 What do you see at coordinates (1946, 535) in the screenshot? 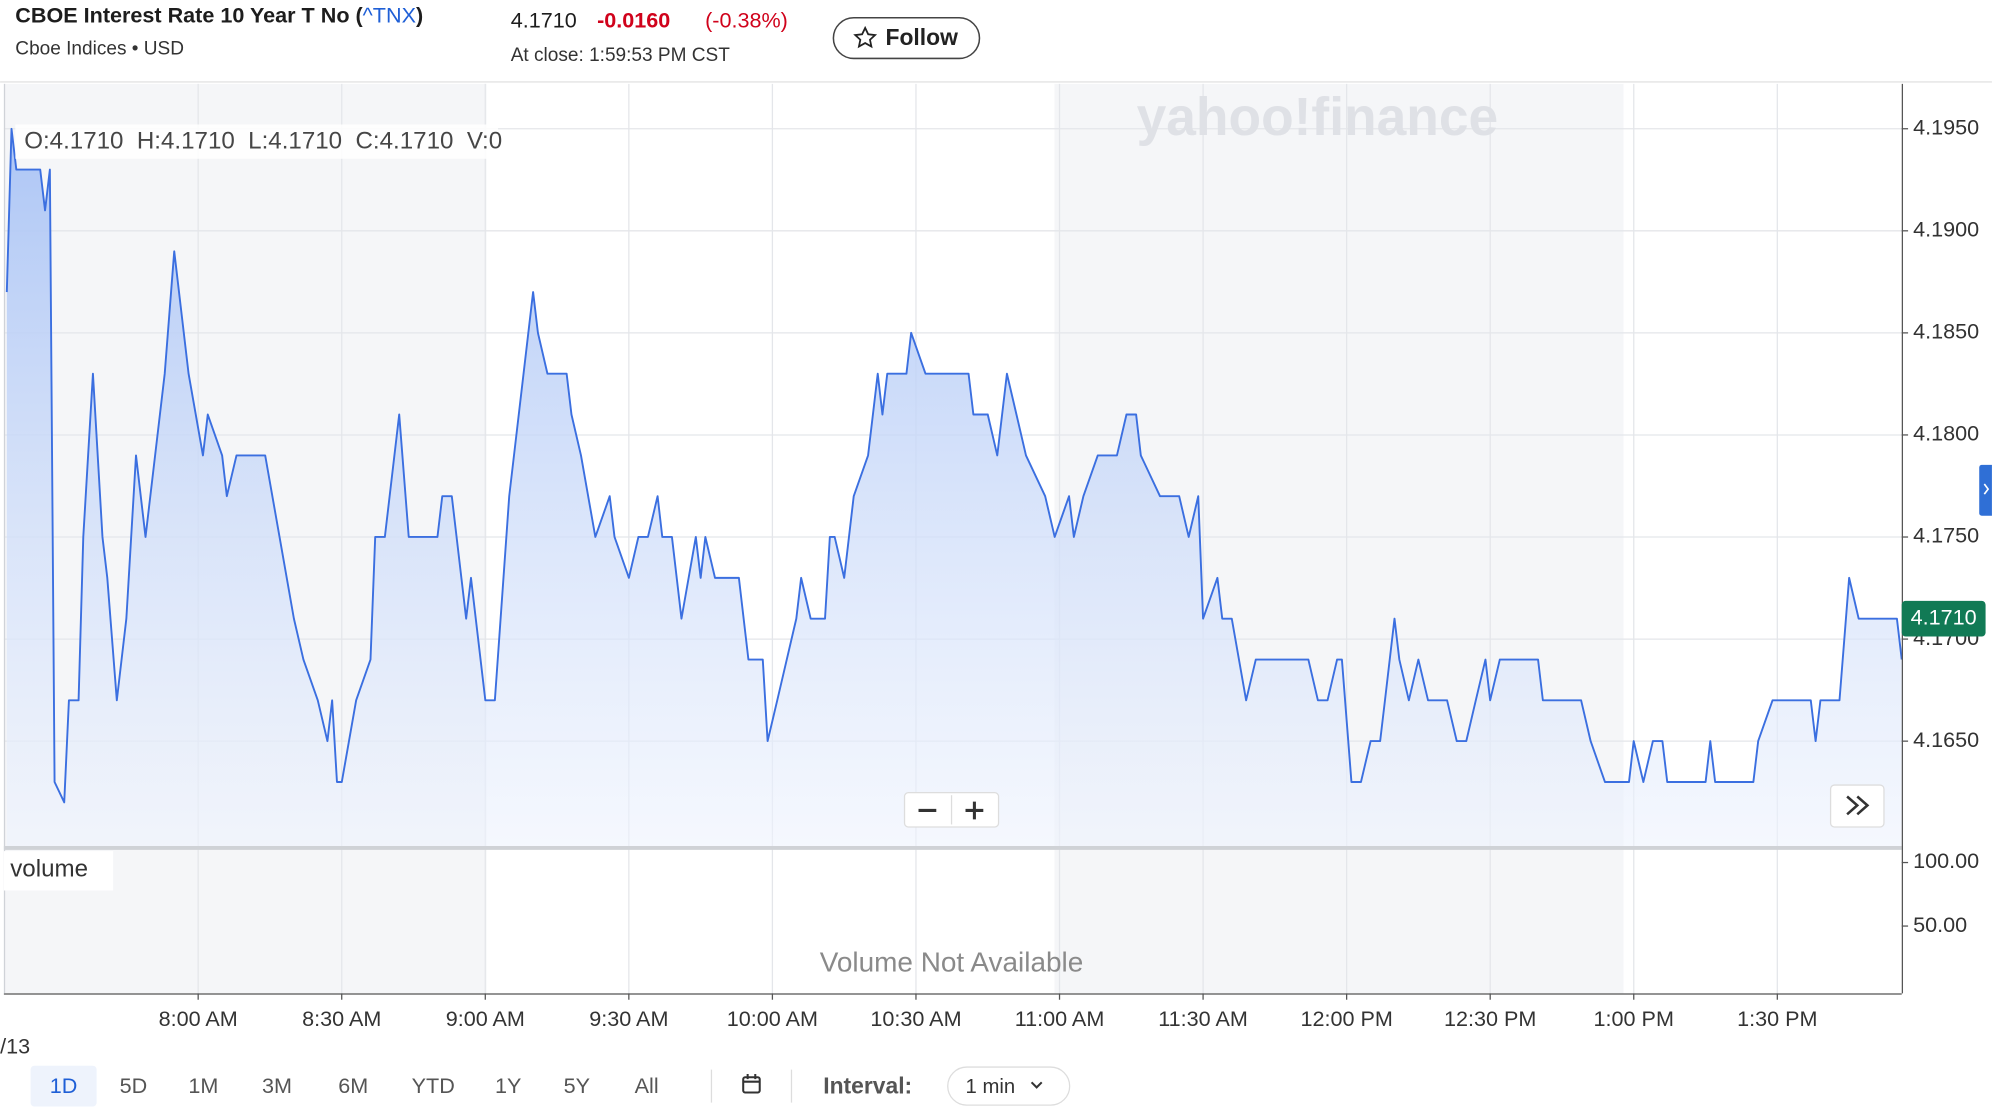
I see `y-tick-label: 4.1750` at bounding box center [1946, 535].